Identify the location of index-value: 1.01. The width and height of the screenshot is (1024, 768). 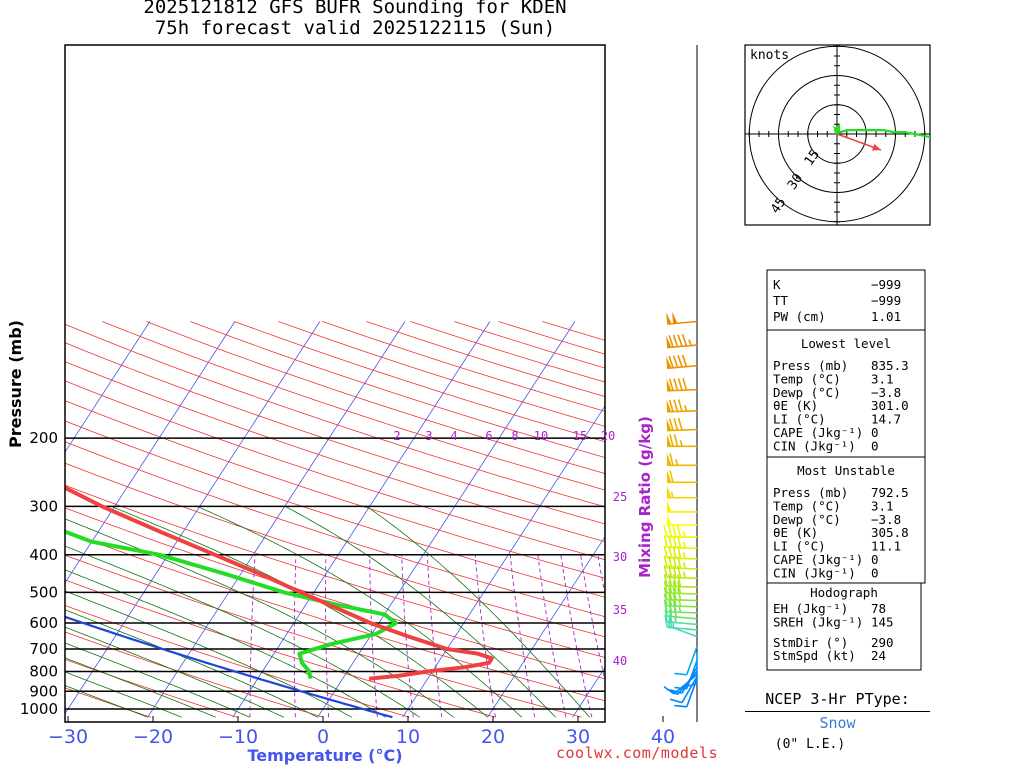
(886, 316).